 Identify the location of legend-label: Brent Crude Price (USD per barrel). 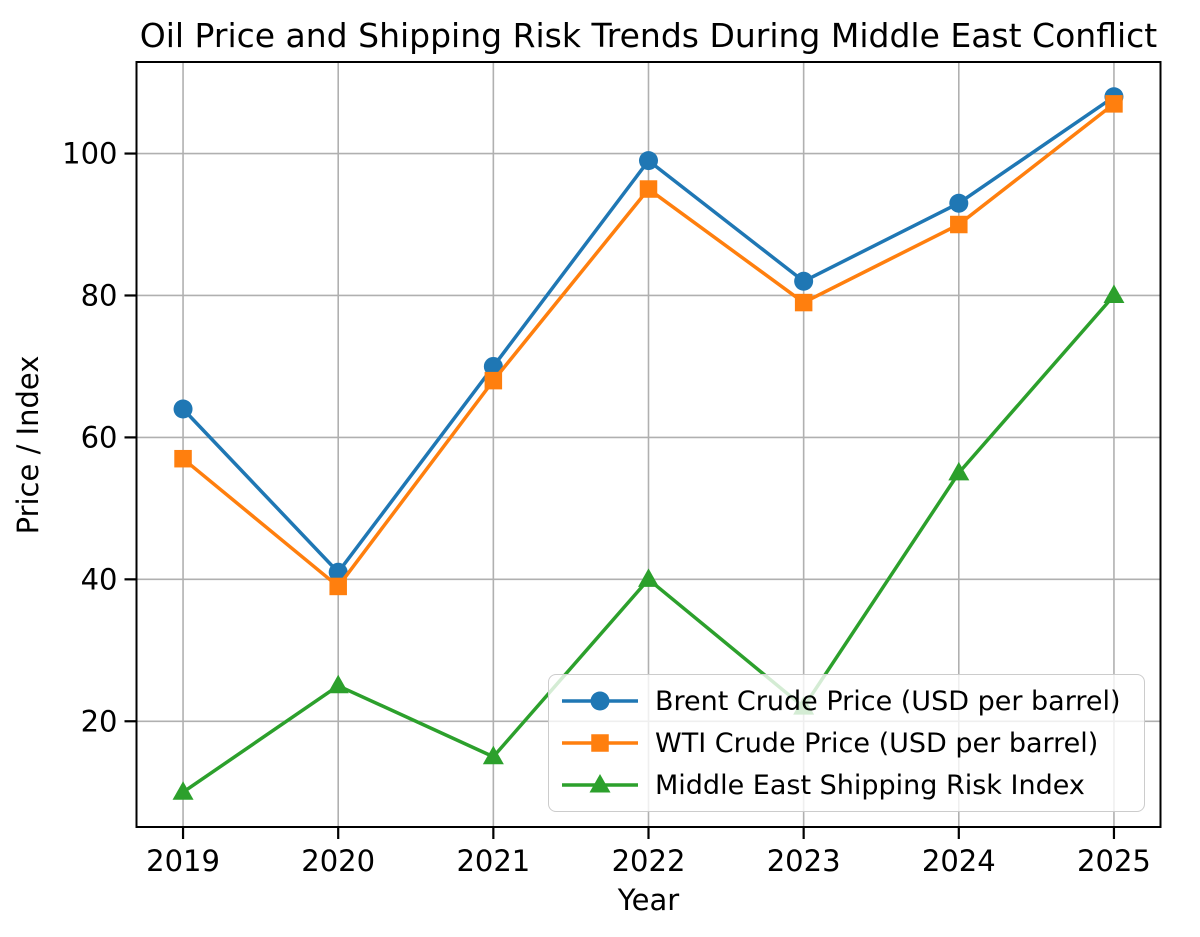
(888, 701).